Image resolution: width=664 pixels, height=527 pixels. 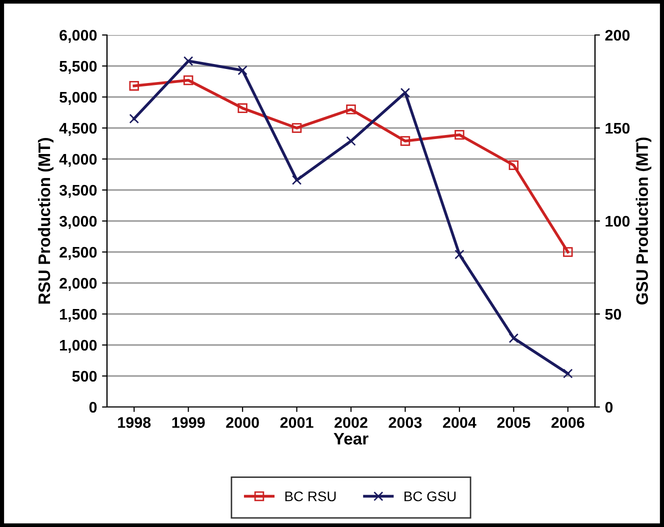 What do you see at coordinates (430, 496) in the screenshot?
I see `legend-label: BC GSU` at bounding box center [430, 496].